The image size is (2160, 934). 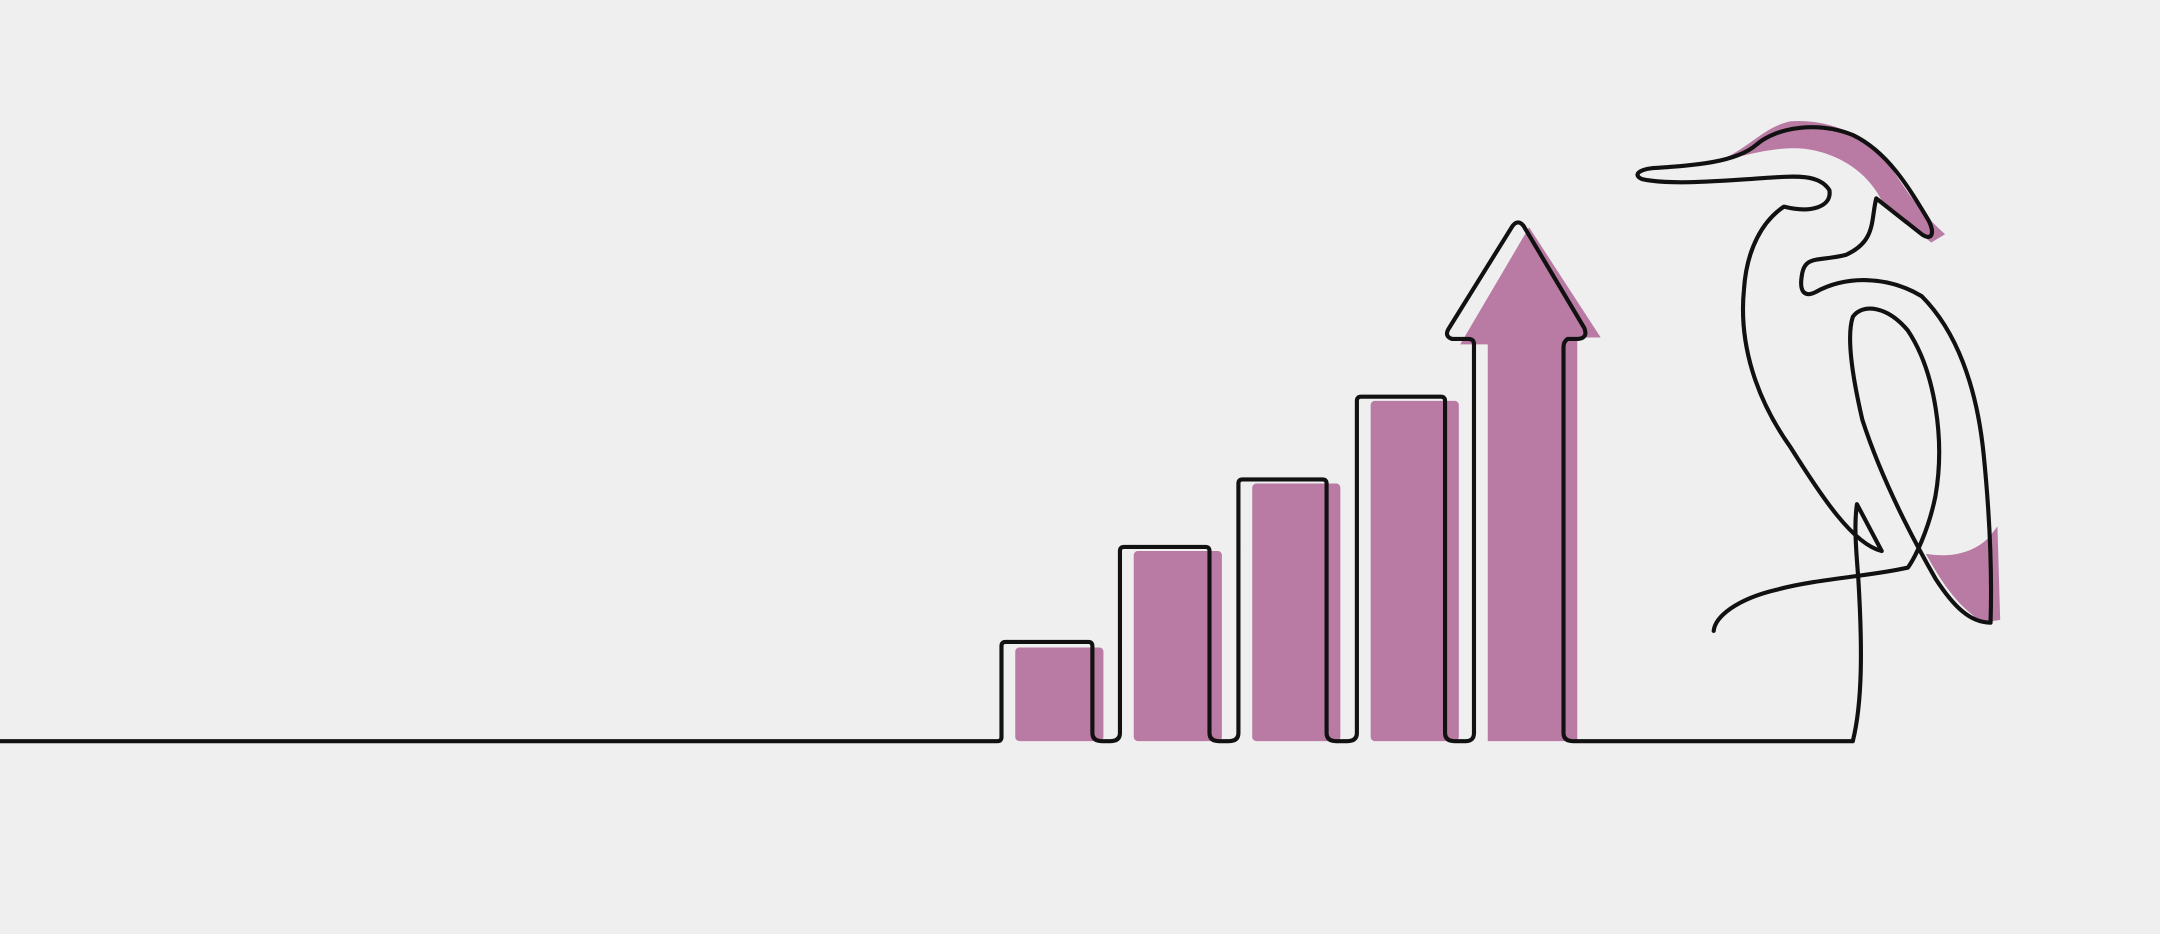 What do you see at coordinates (1830, 181) in the screenshot?
I see `heron-crest-fill` at bounding box center [1830, 181].